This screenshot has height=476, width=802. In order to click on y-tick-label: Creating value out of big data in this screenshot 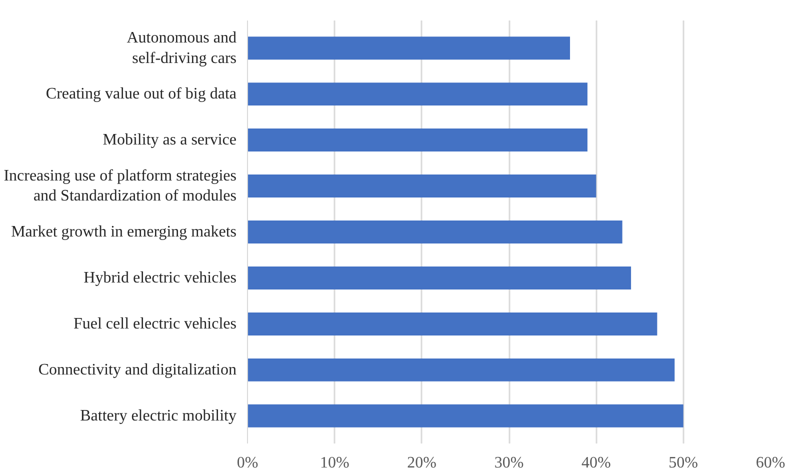, I will do `click(141, 94)`.